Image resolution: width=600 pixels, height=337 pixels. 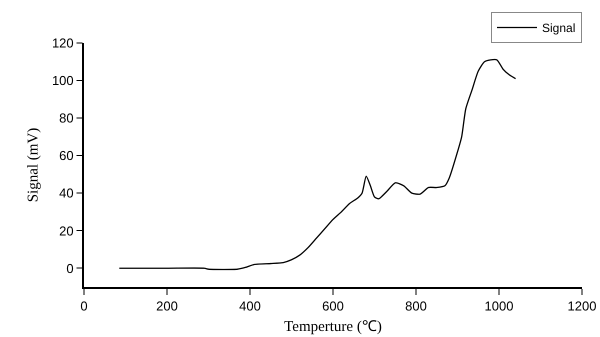 What do you see at coordinates (559, 28) in the screenshot?
I see `legend-label: Signal` at bounding box center [559, 28].